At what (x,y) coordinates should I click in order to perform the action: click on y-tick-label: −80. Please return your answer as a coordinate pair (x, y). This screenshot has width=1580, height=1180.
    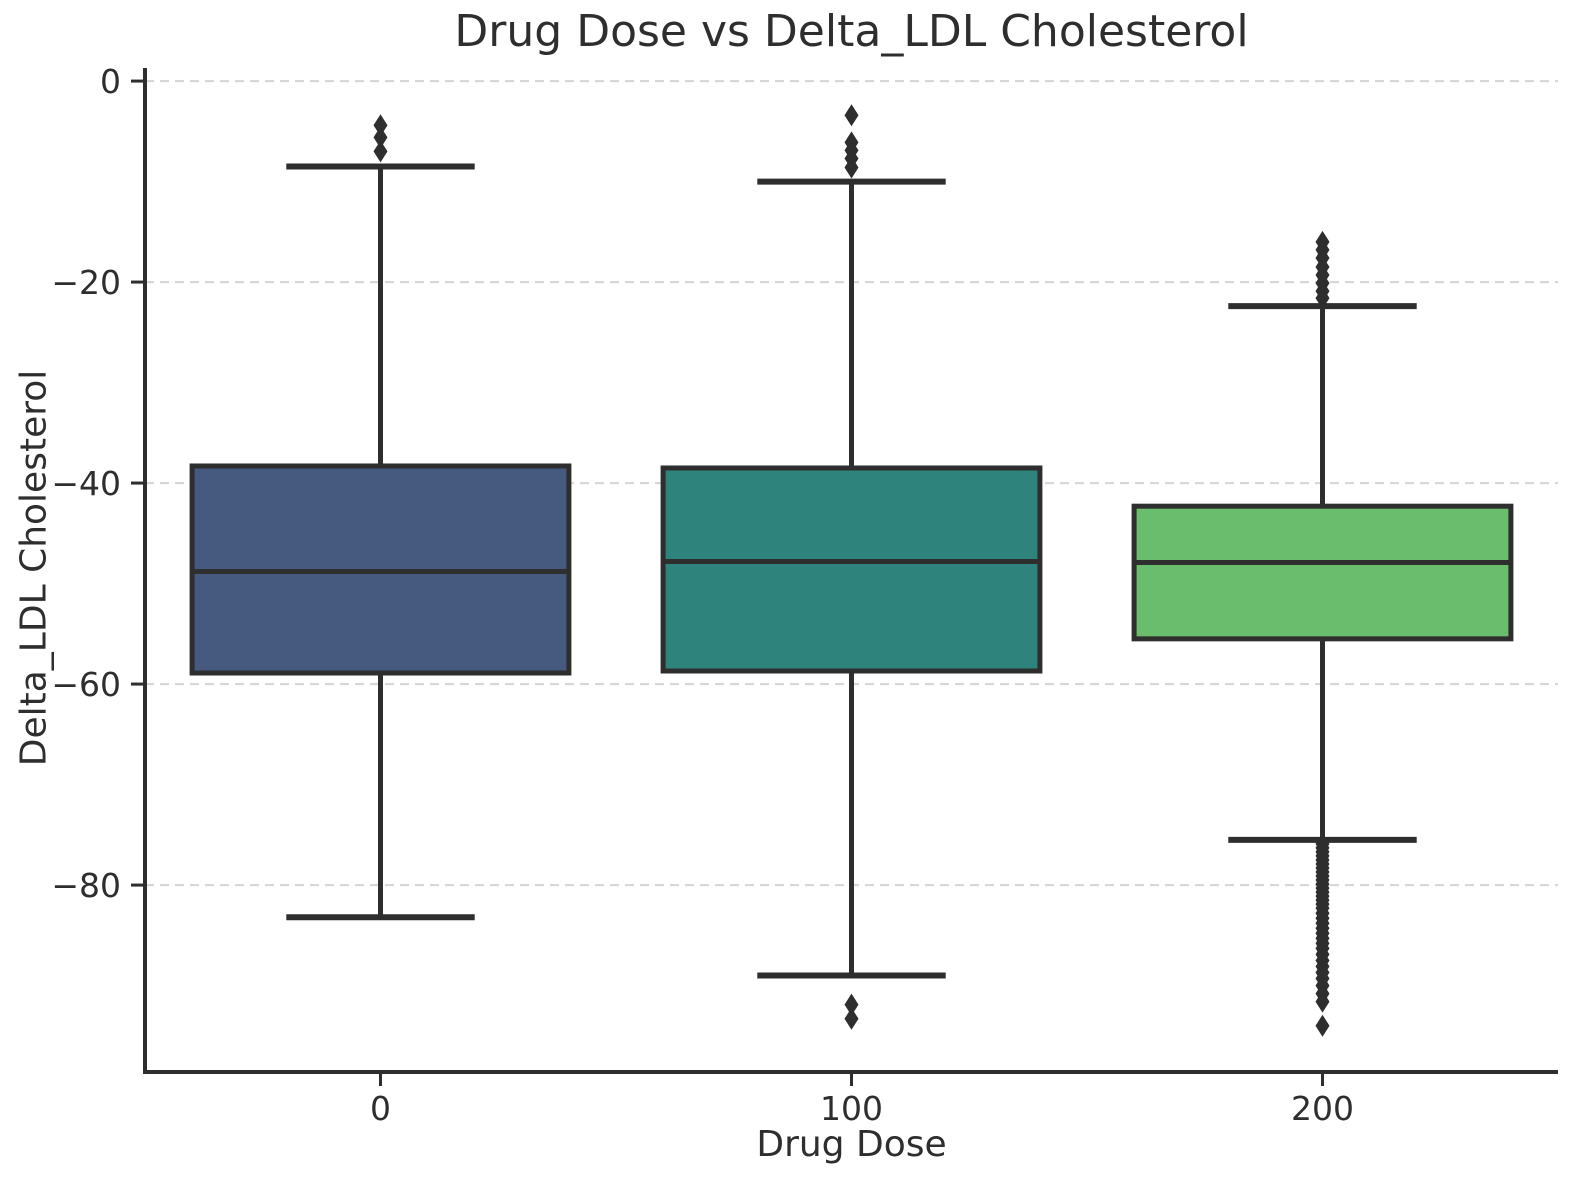
    Looking at the image, I should click on (86, 885).